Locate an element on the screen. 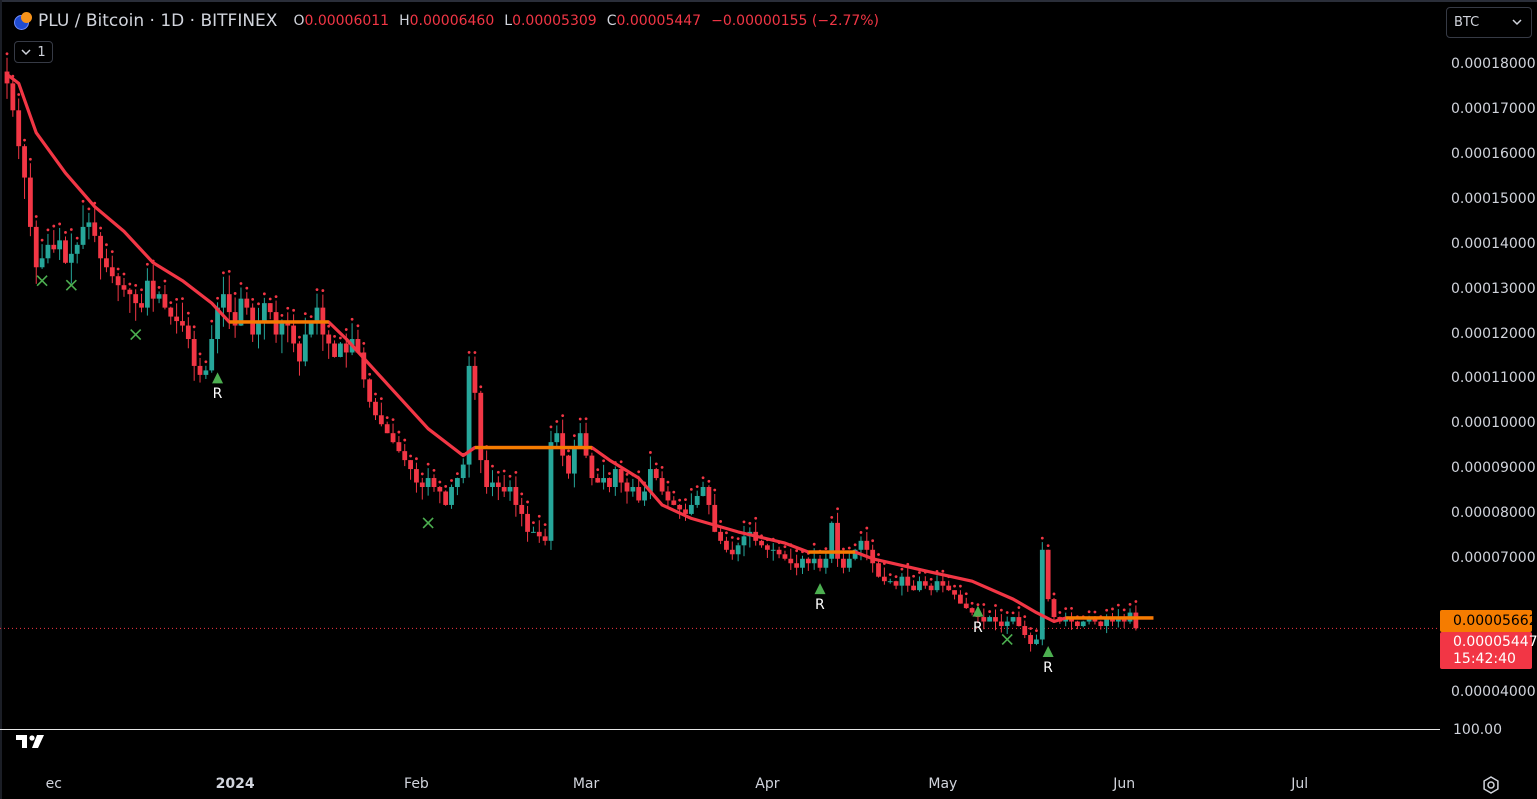  time-axis-label: Feb is located at coordinates (416, 784).